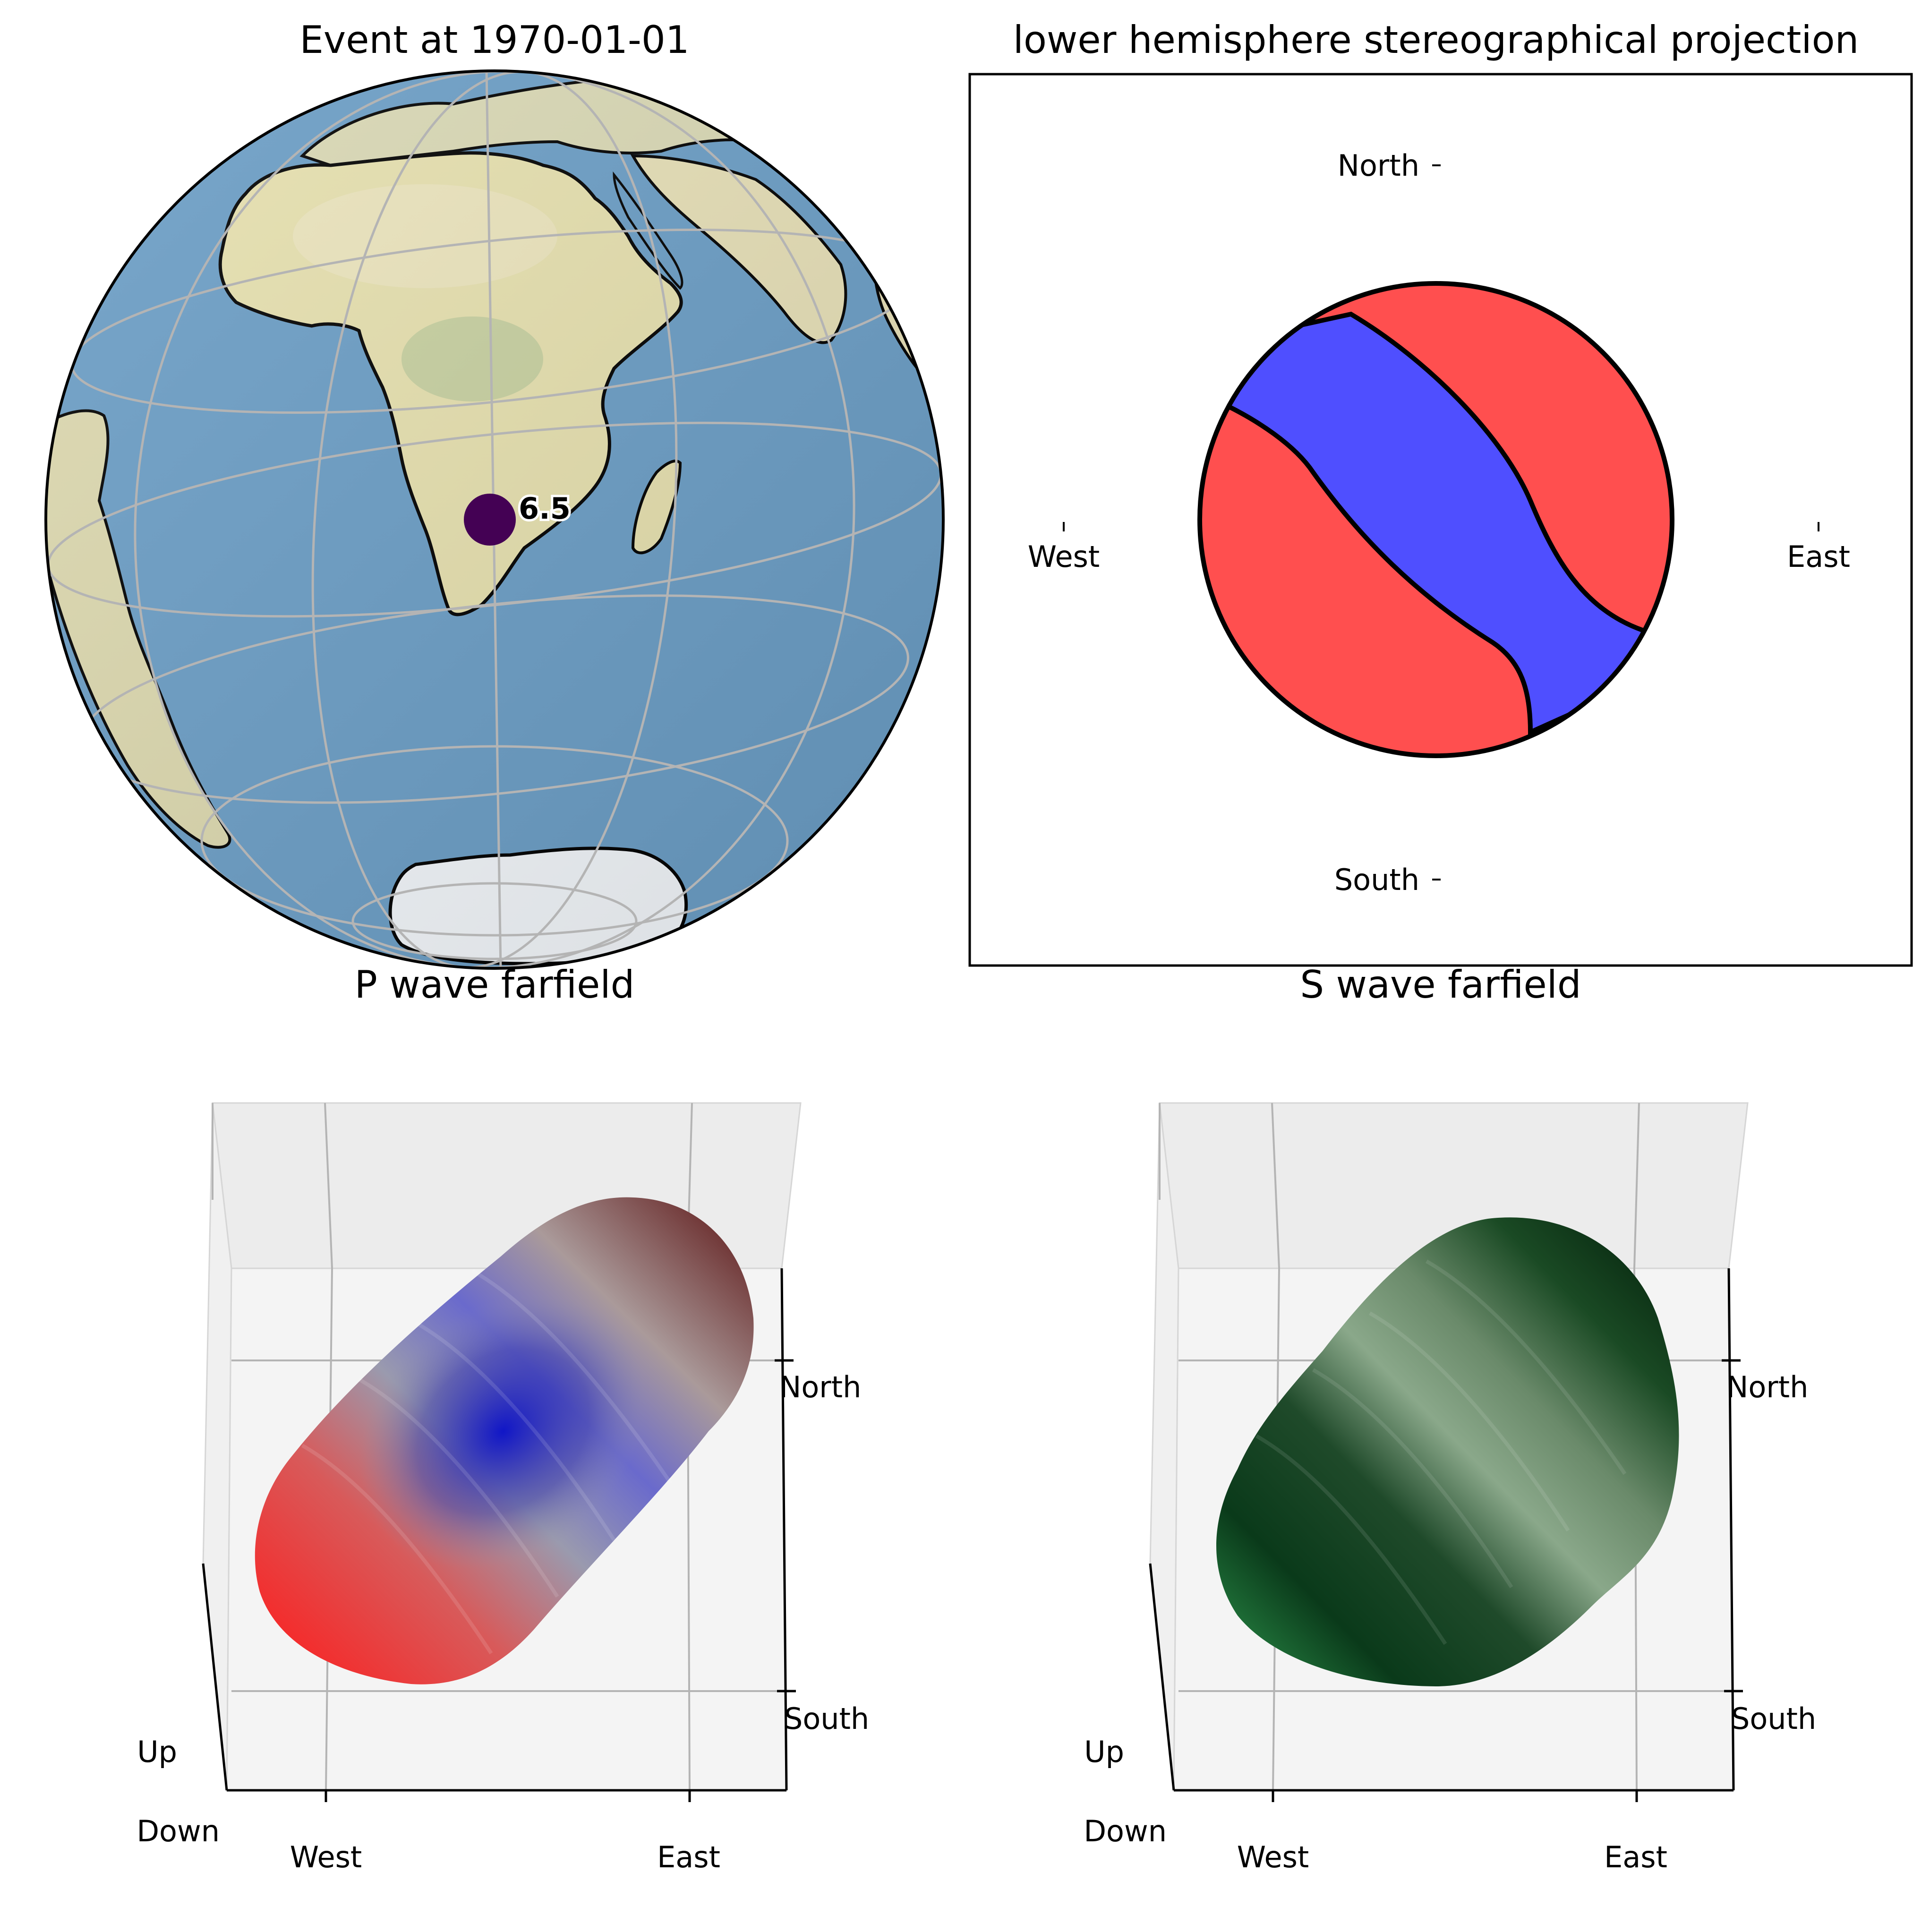  What do you see at coordinates (157, 1752) in the screenshot?
I see `p-tick-up: Up` at bounding box center [157, 1752].